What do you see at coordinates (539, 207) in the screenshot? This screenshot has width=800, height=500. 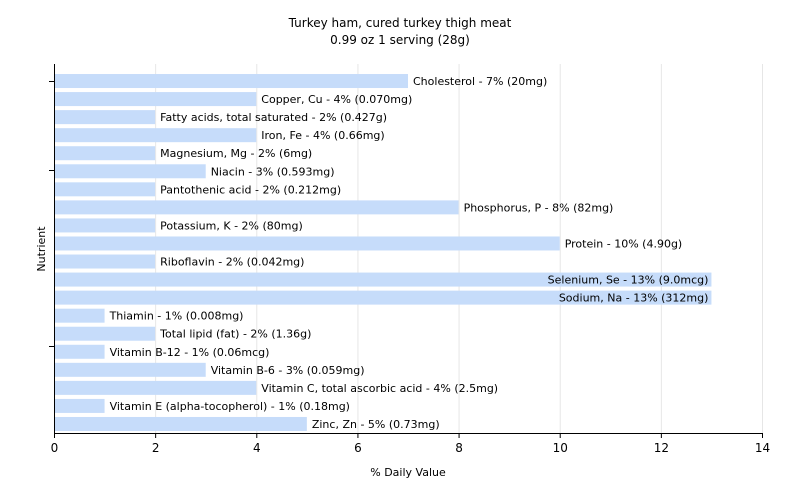 I see `bar-label: Phosphorus, P - 8% (82mg)` at bounding box center [539, 207].